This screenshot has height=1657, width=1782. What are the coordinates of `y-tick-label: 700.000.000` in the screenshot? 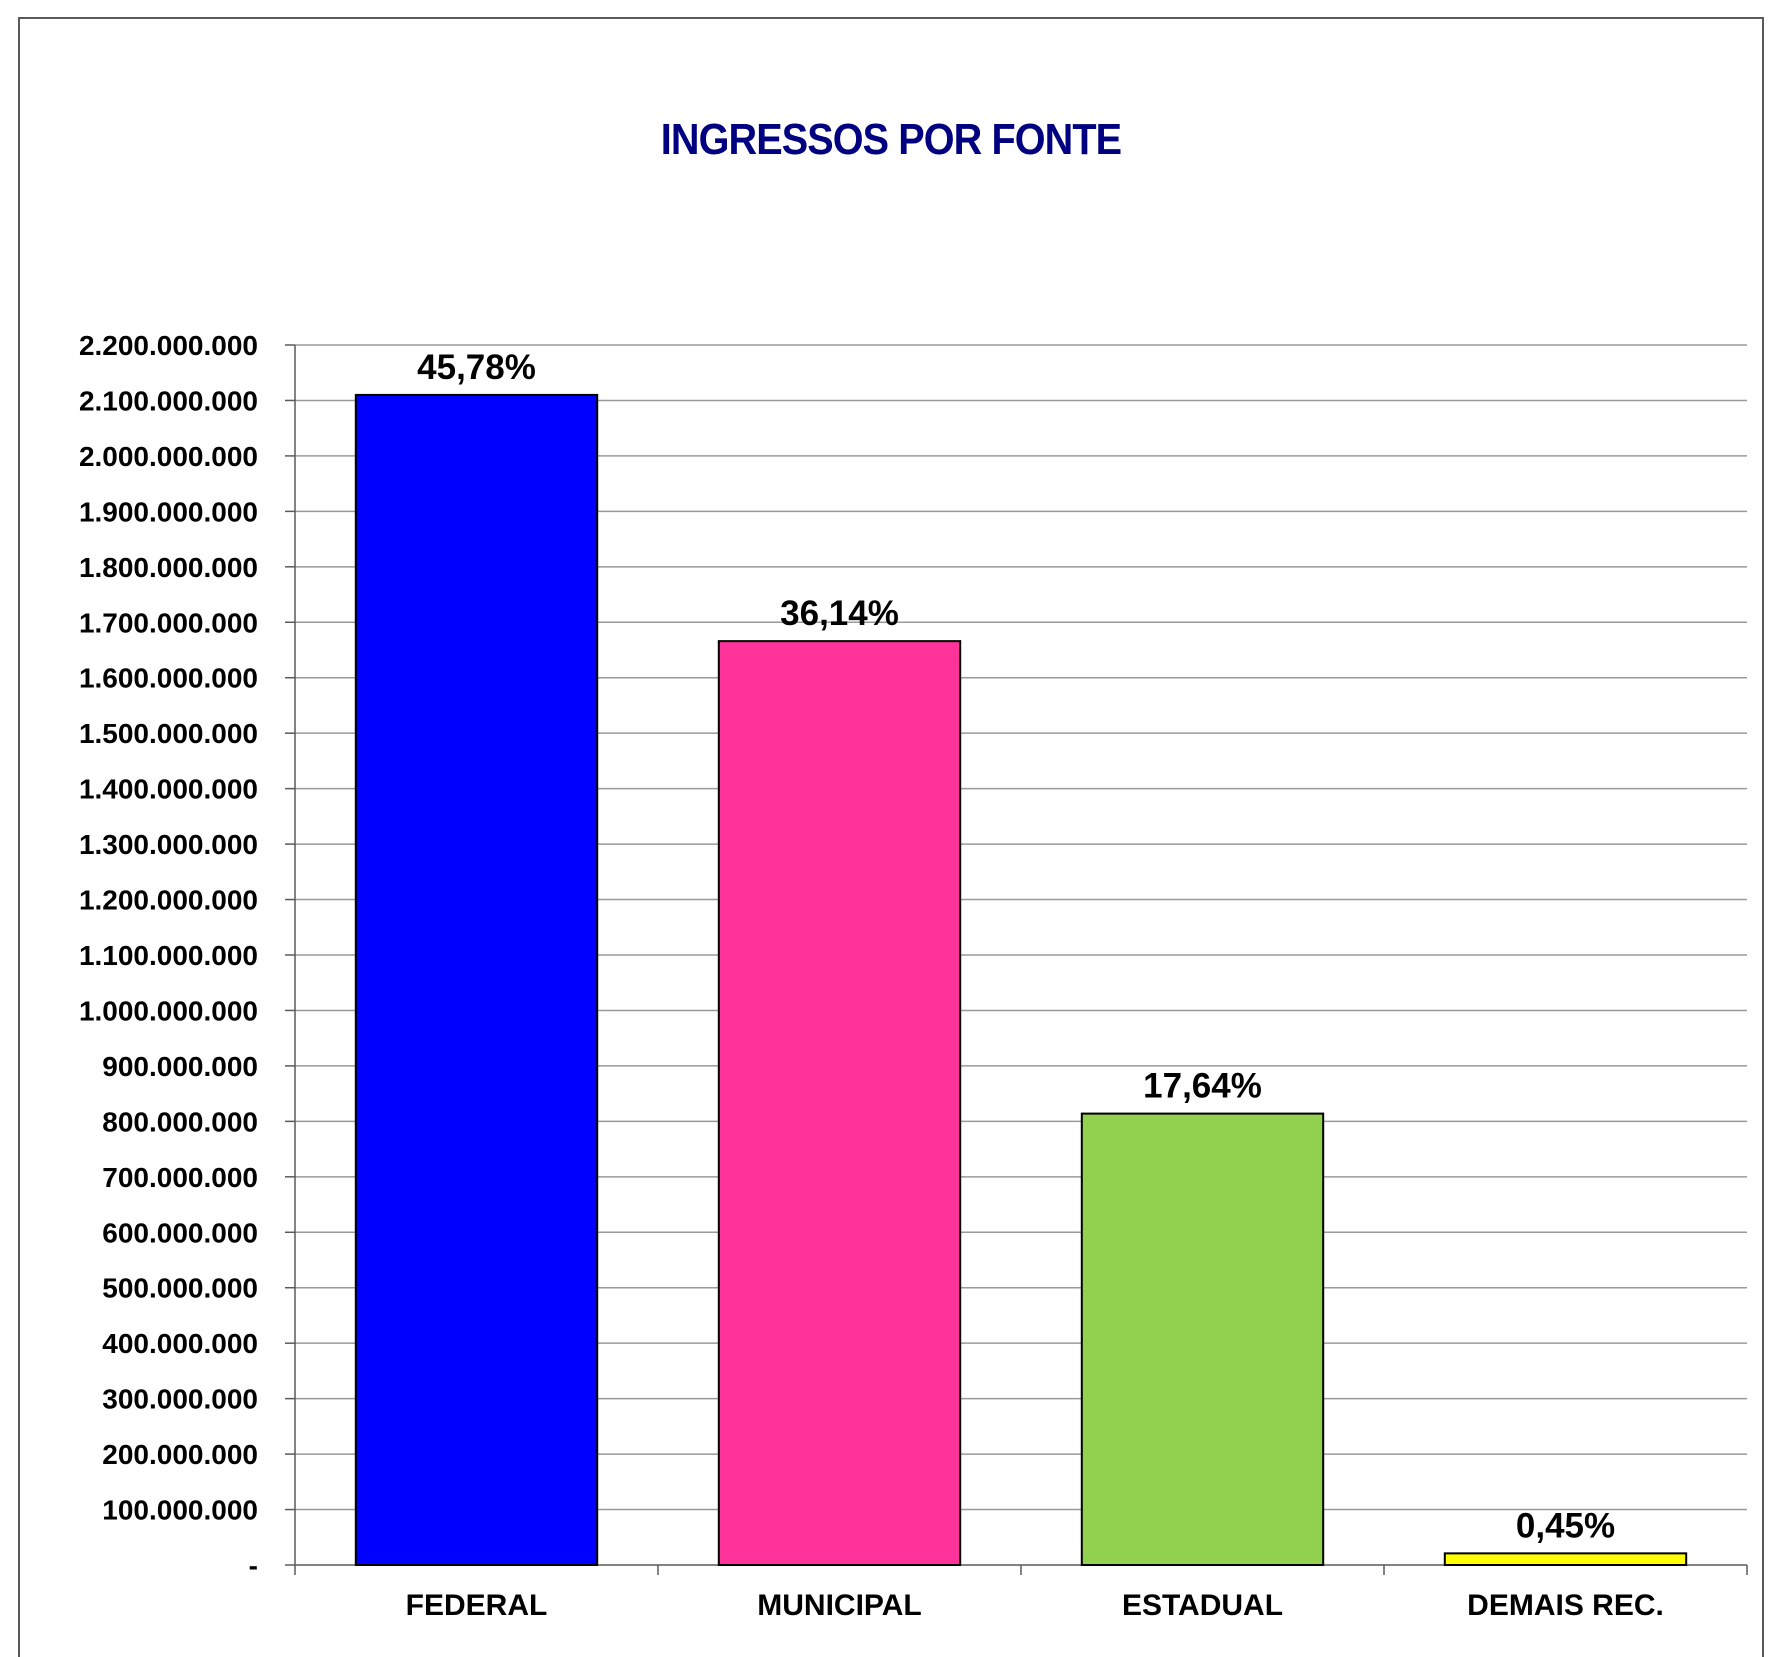 It's located at (180, 1177).